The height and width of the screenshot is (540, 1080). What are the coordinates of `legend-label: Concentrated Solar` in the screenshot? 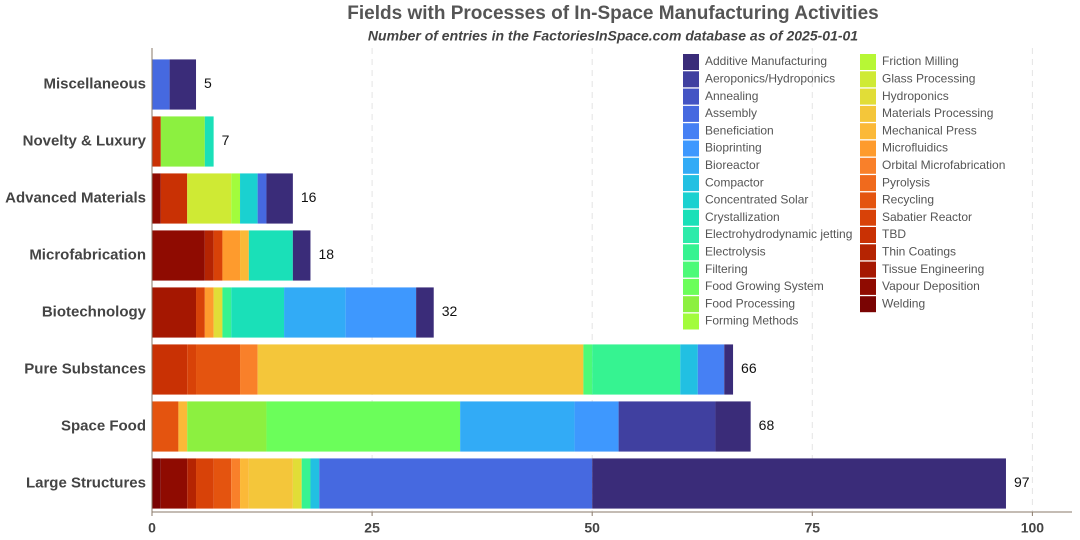 It's located at (756, 200).